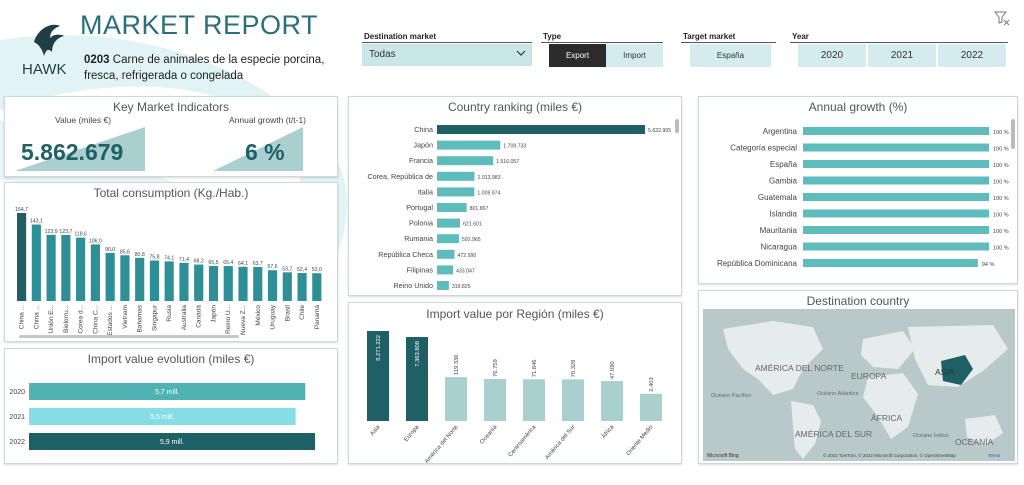 The width and height of the screenshot is (1024, 485). What do you see at coordinates (574, 369) in the screenshot?
I see `region-value-label: 70.328` at bounding box center [574, 369].